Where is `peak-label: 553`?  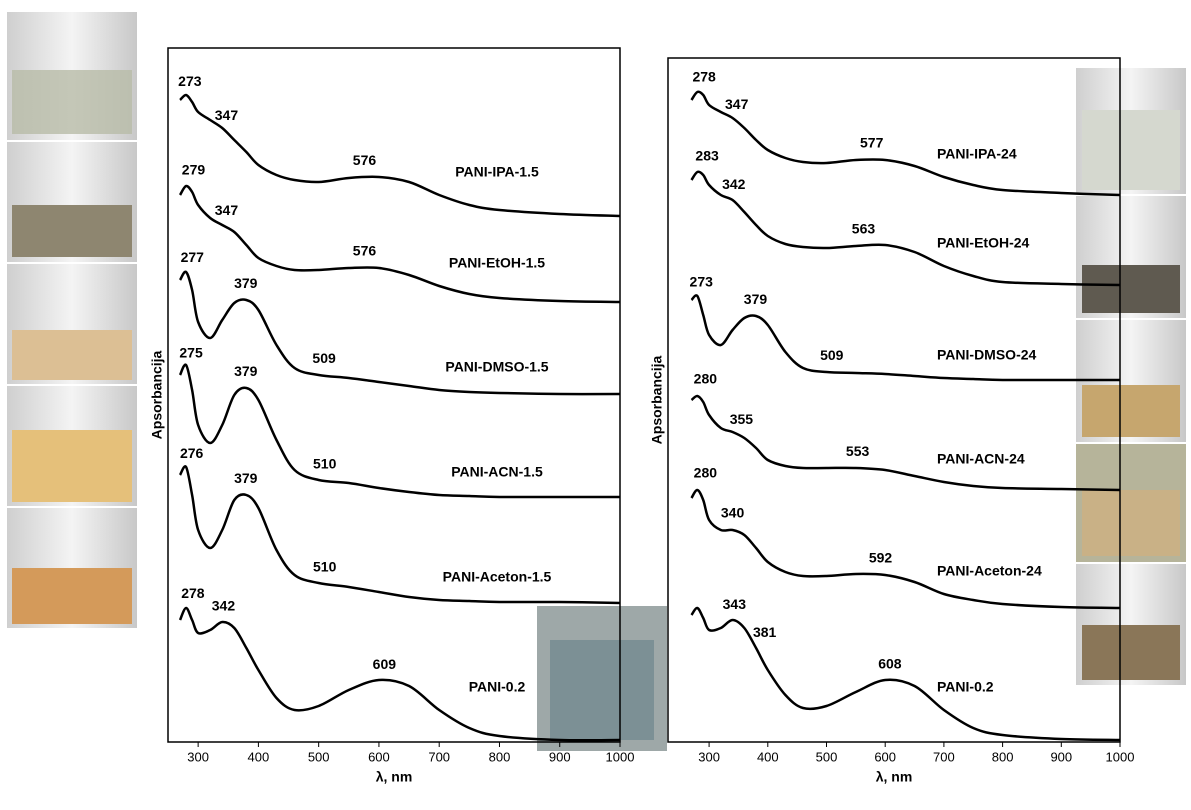 peak-label: 553 is located at coordinates (858, 451).